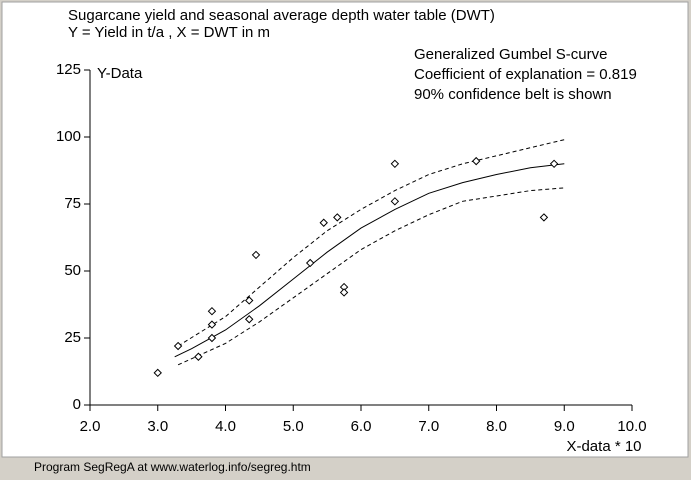 This screenshot has height=480, width=691. I want to click on chart-subtitle: Y = Yield in t/a , X = DWT in m, so click(169, 32).